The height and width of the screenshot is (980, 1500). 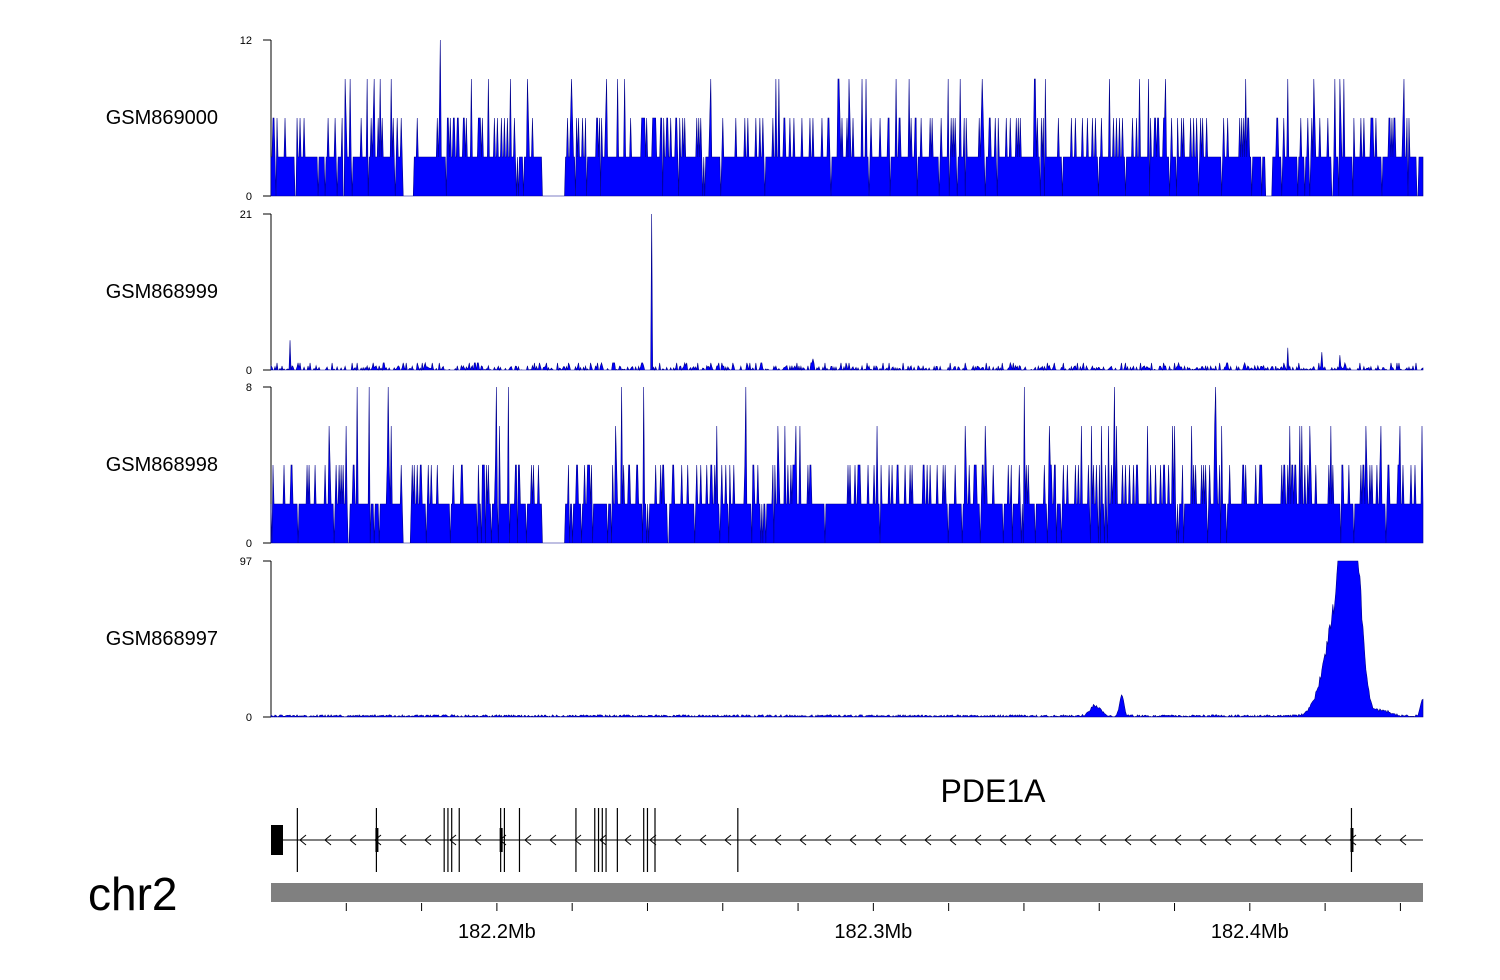 I want to click on y-tick-label-max: 21, so click(x=246, y=215).